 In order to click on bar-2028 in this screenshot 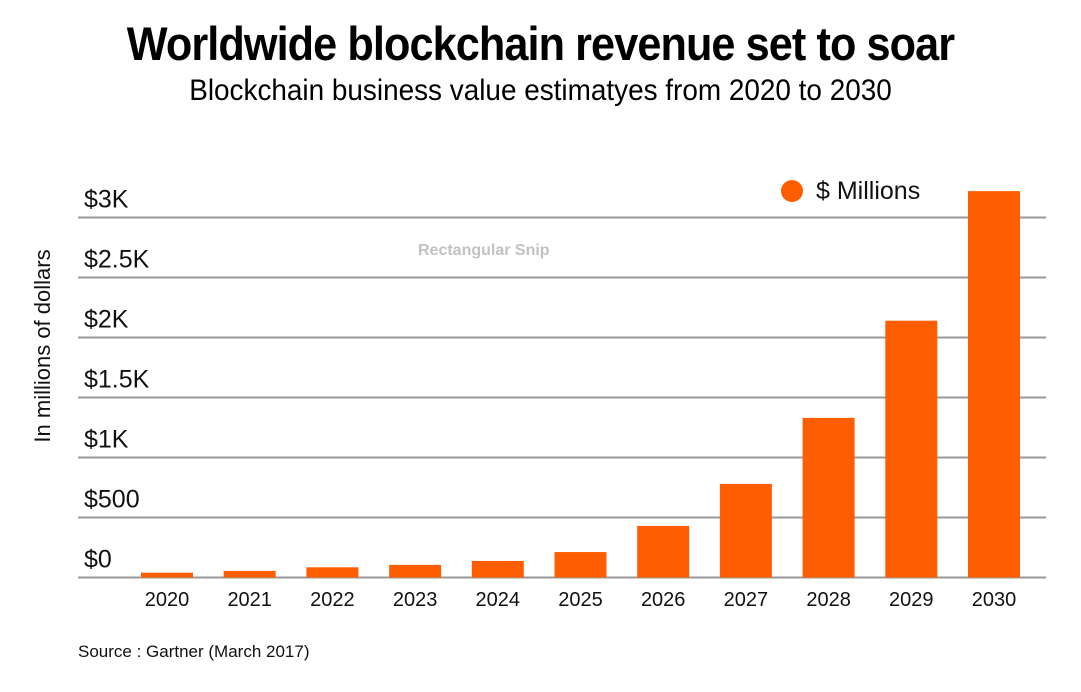, I will do `click(828, 497)`.